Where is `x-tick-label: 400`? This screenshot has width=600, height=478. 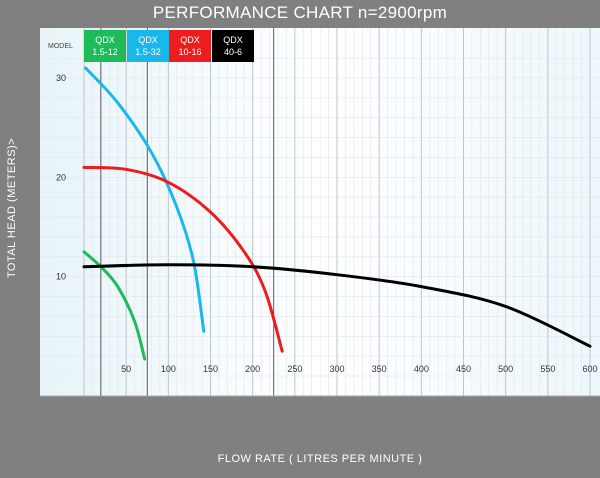
x-tick-label: 400 is located at coordinates (421, 369).